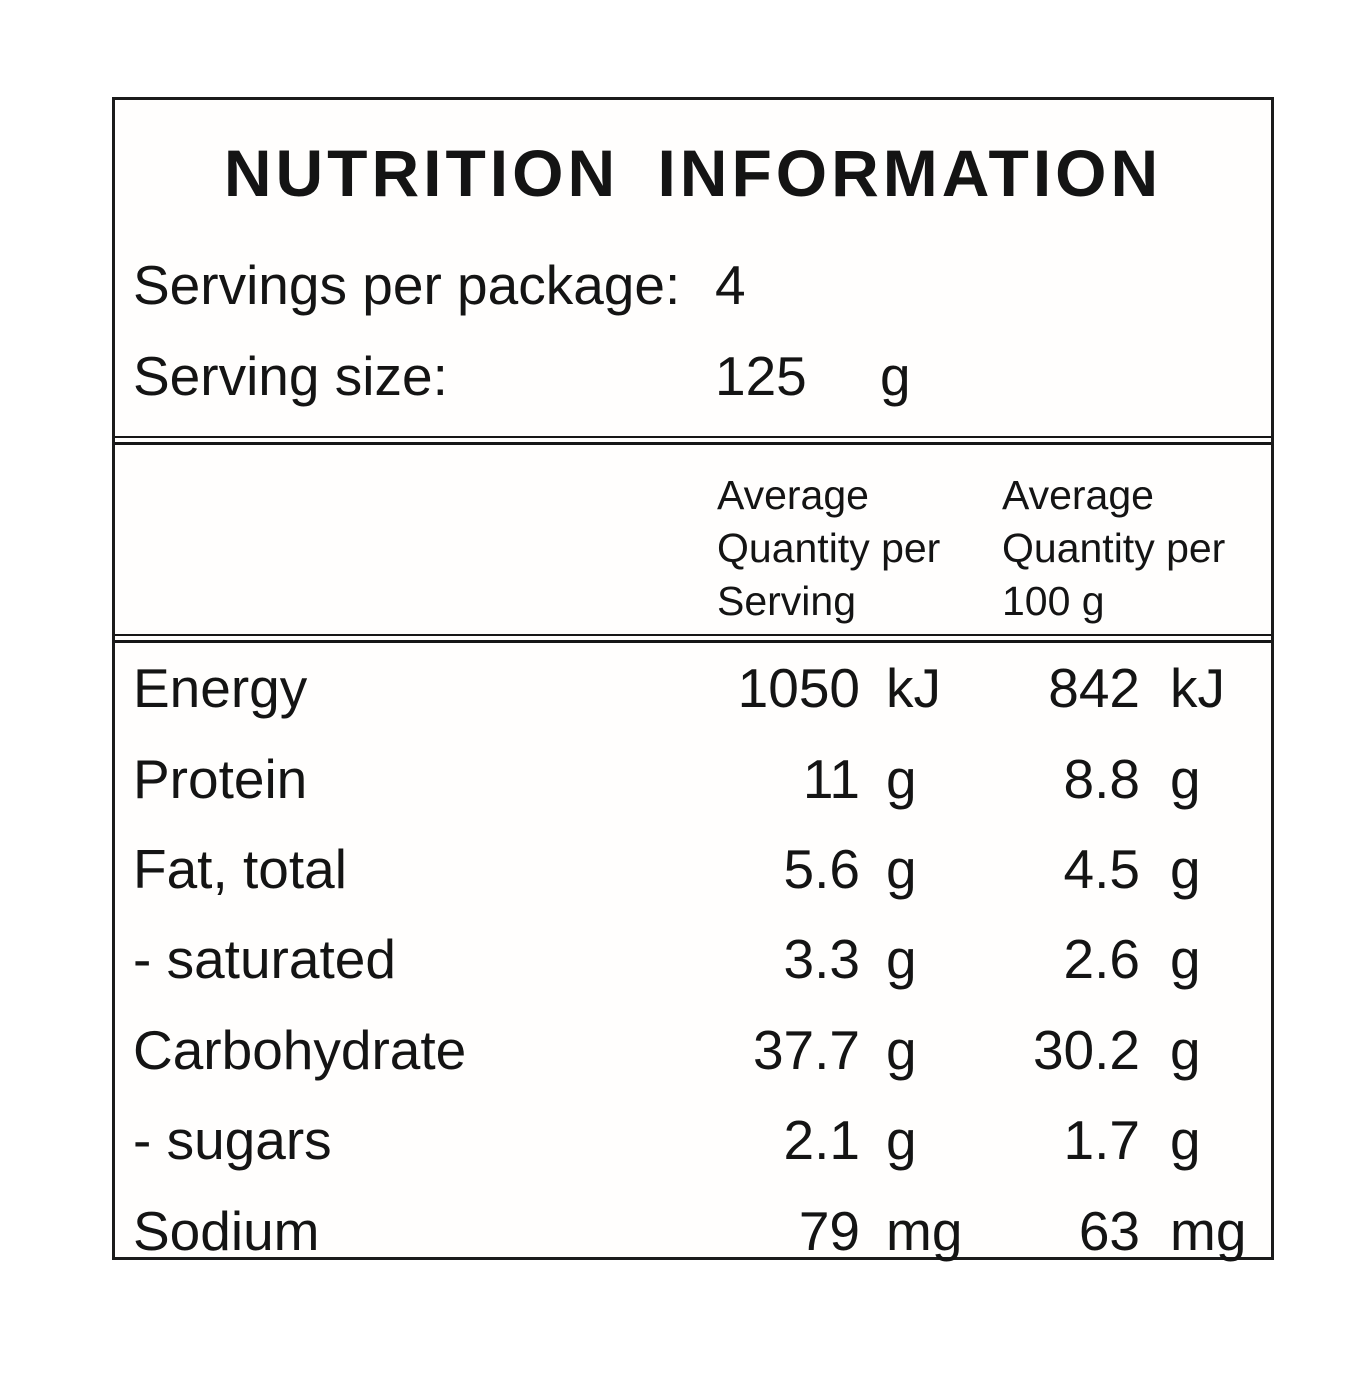  I want to click on per-serving-header-line2: Quantity per, so click(829, 548).